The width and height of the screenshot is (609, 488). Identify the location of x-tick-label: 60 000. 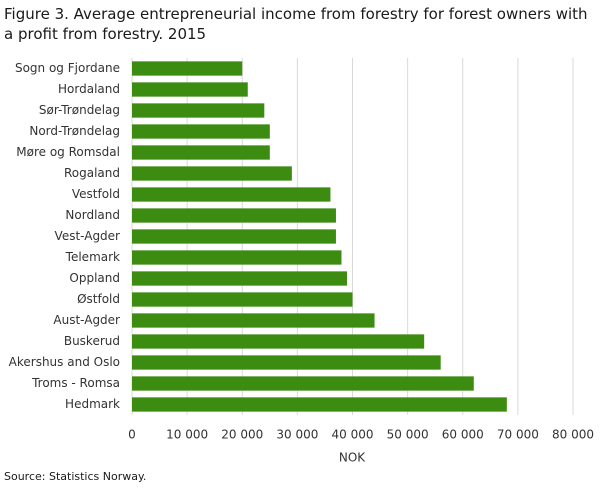
(463, 435).